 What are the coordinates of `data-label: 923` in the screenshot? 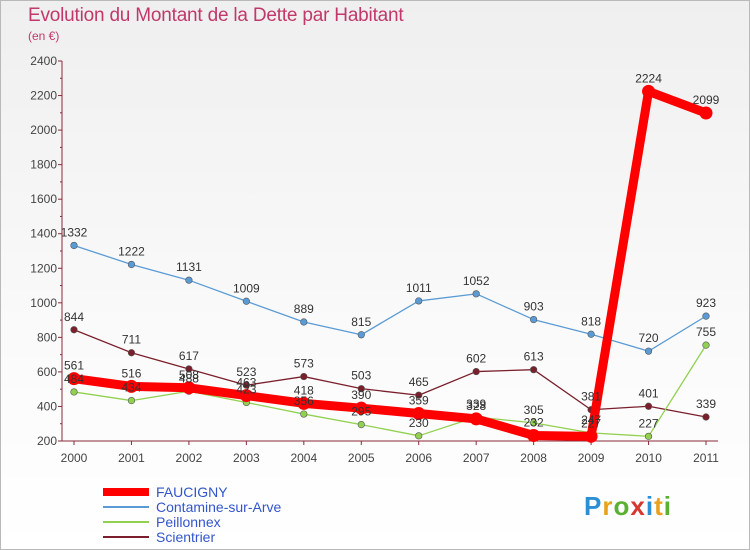 It's located at (706, 303).